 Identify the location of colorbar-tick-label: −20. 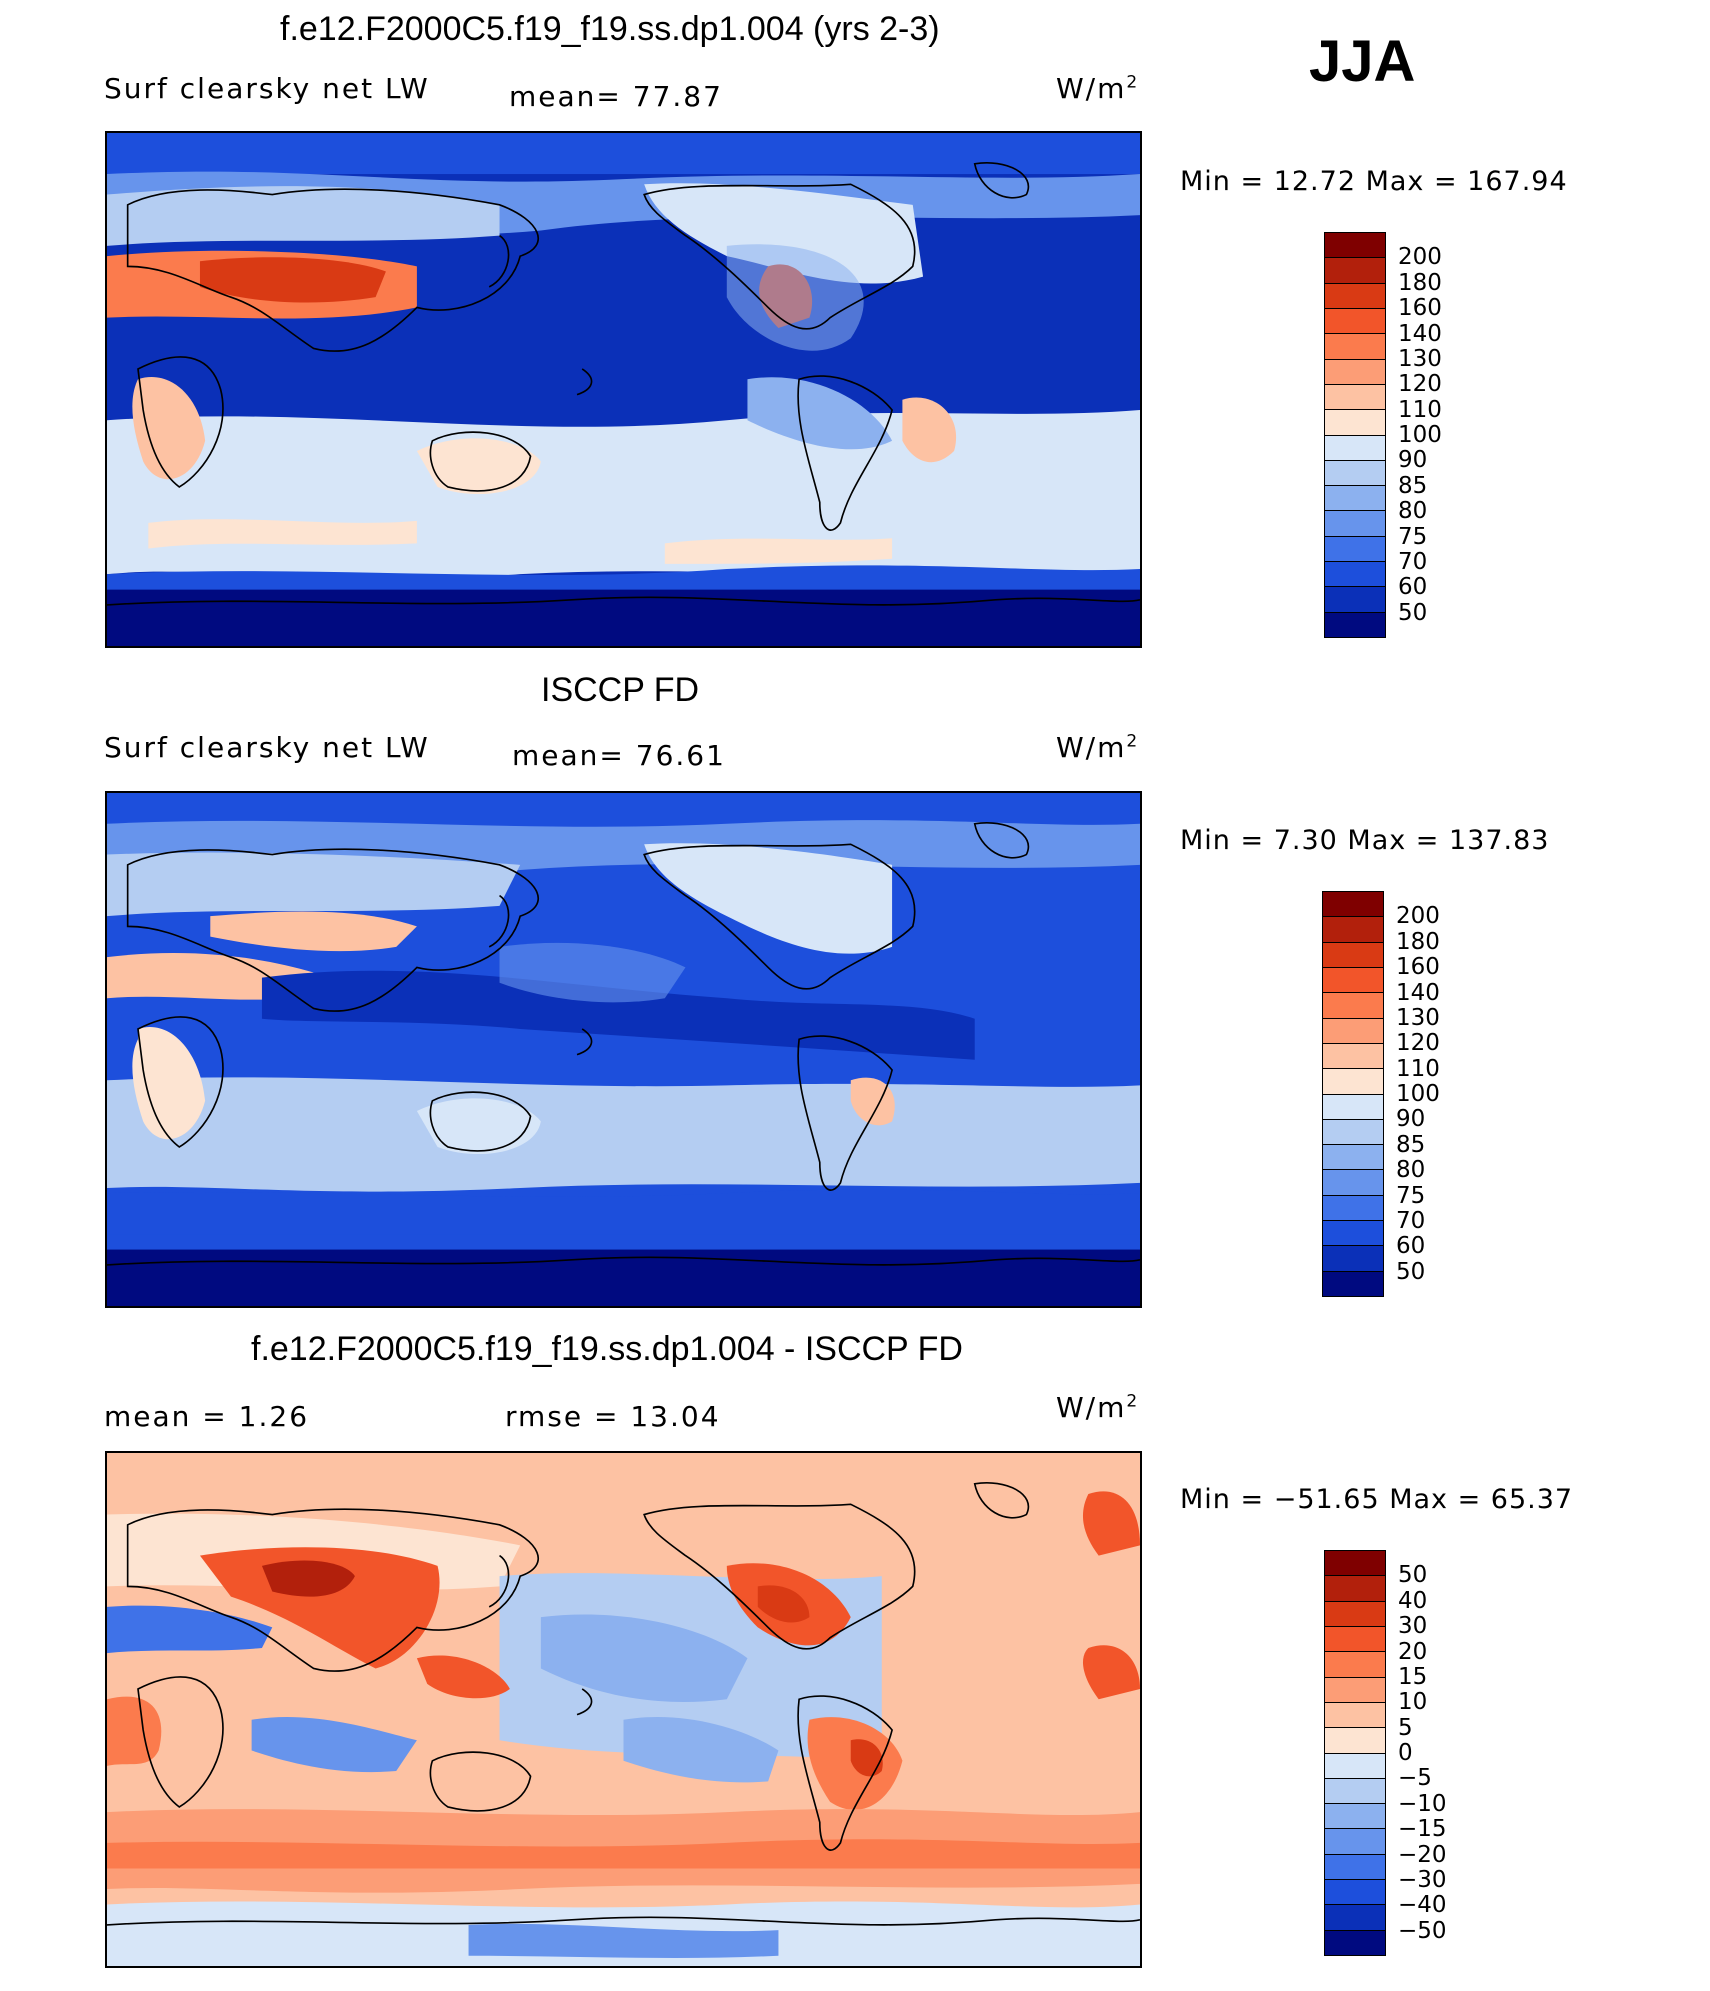
(1422, 1854).